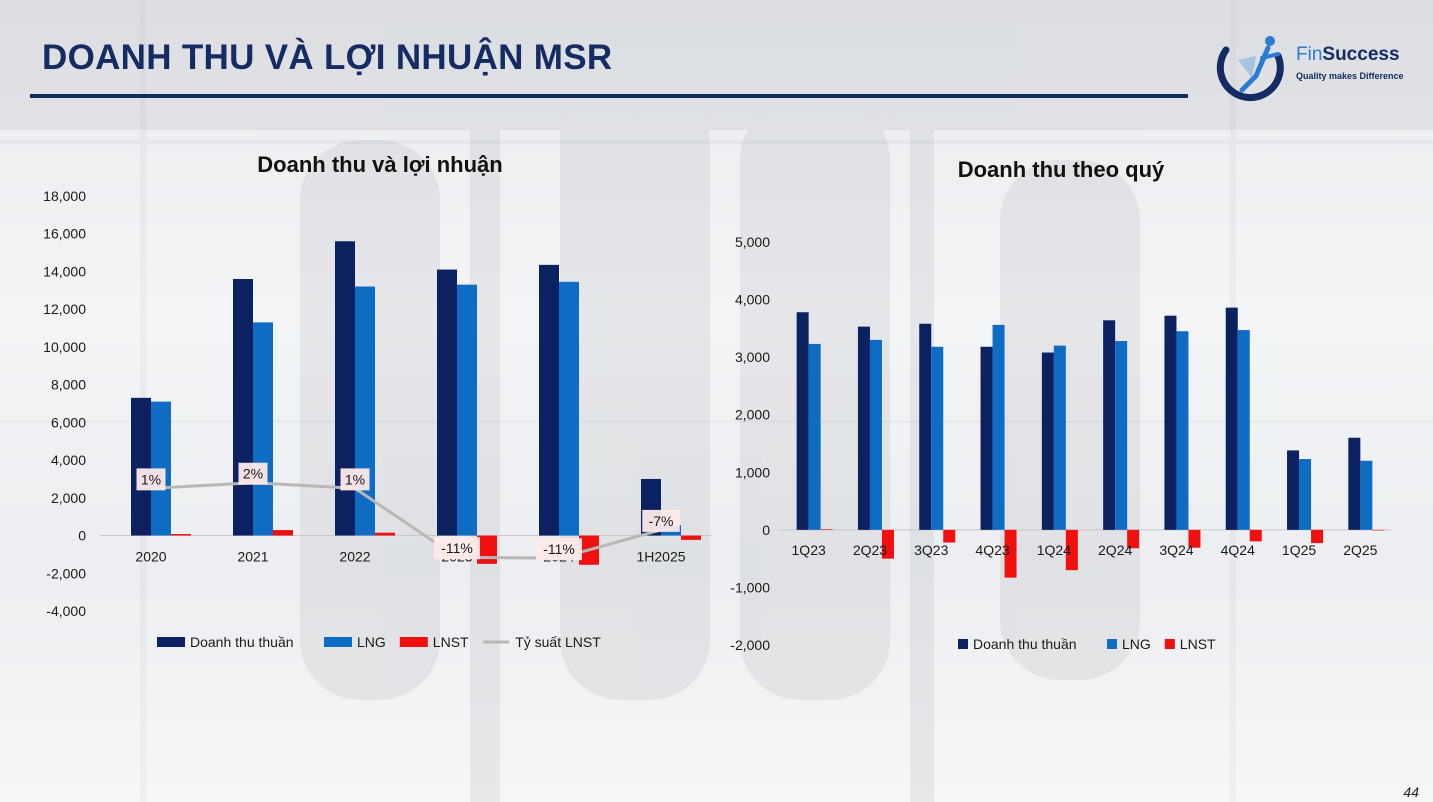  What do you see at coordinates (992, 550) in the screenshot?
I see `x-tick-label: 4Q23` at bounding box center [992, 550].